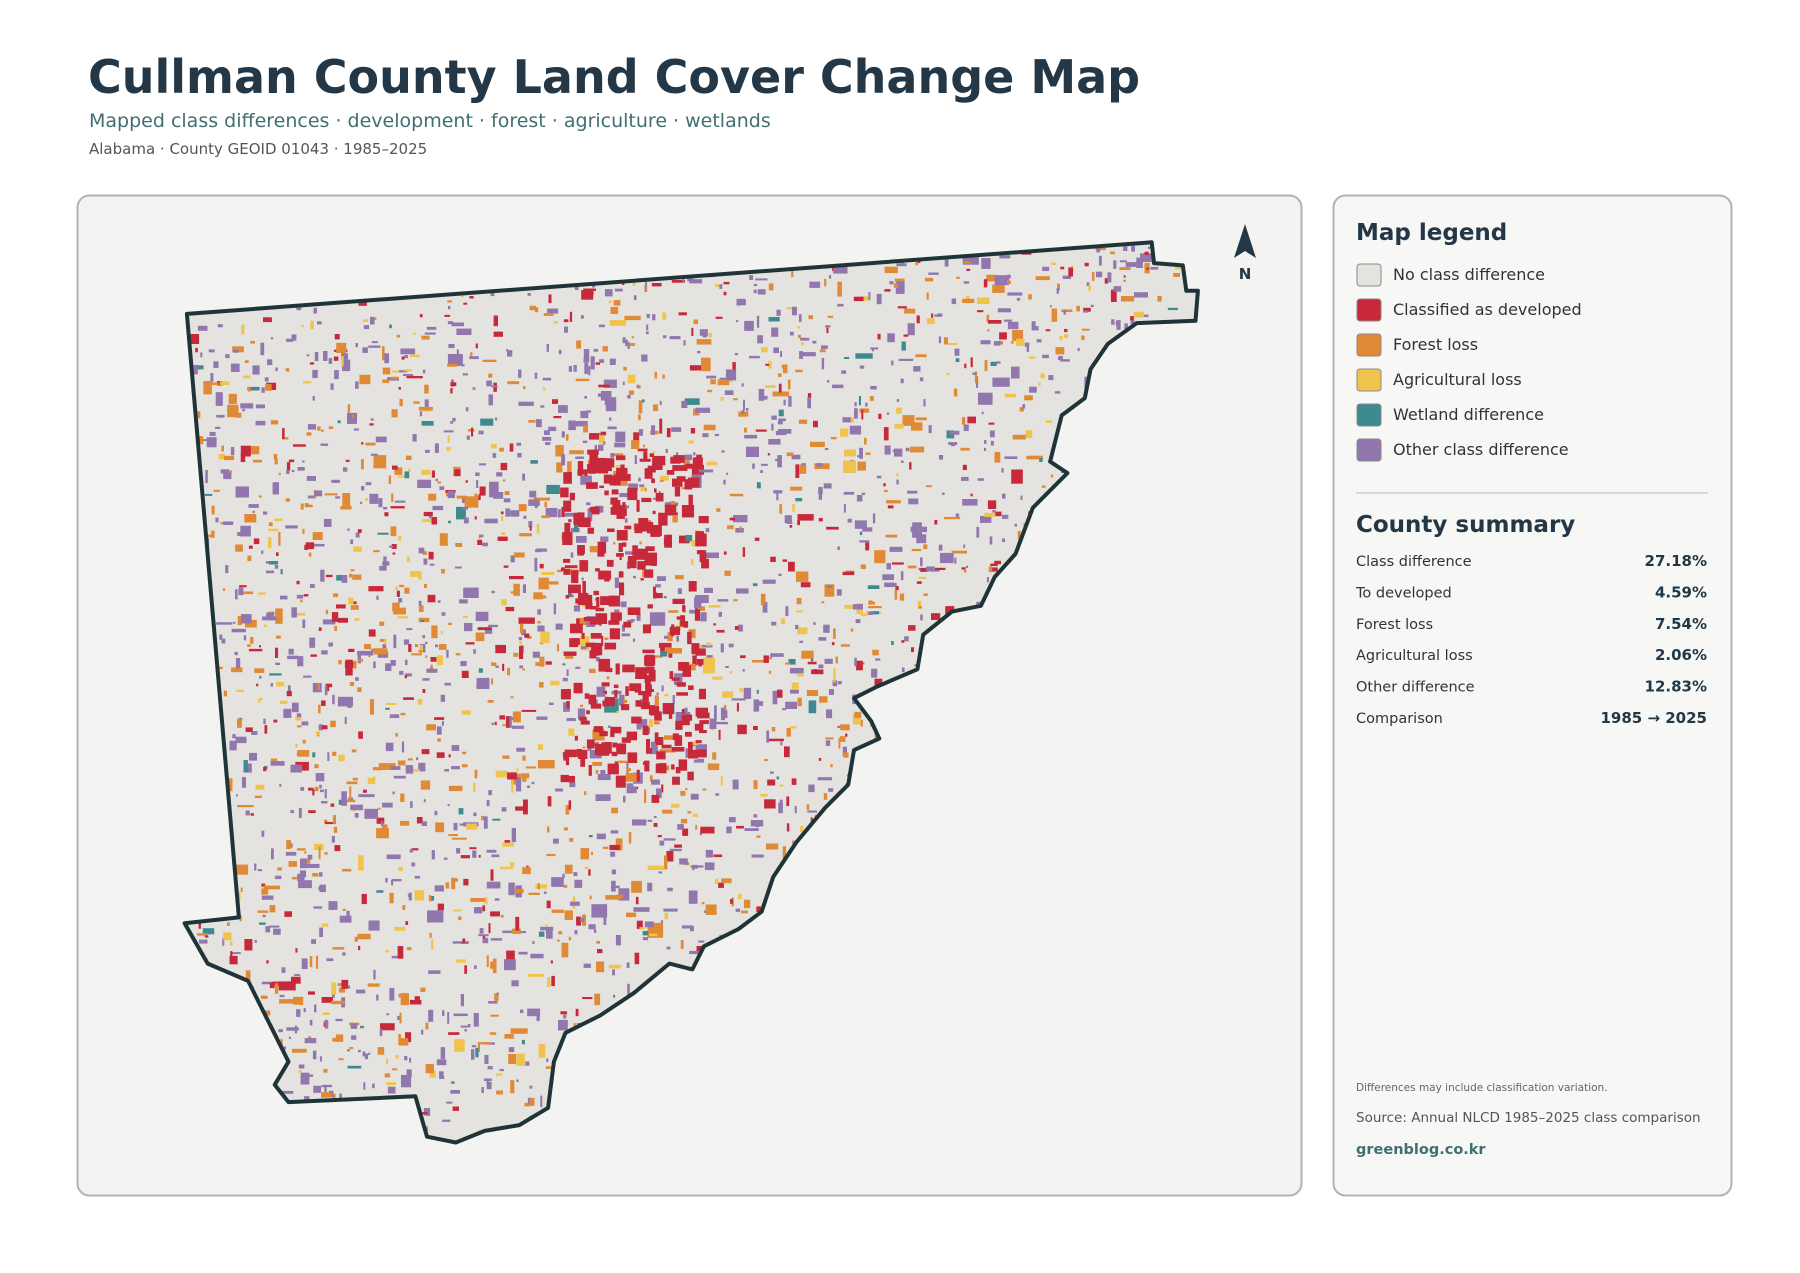  Describe the element at coordinates (1681, 655) in the screenshot. I see `summary-value: 2.06%` at that location.